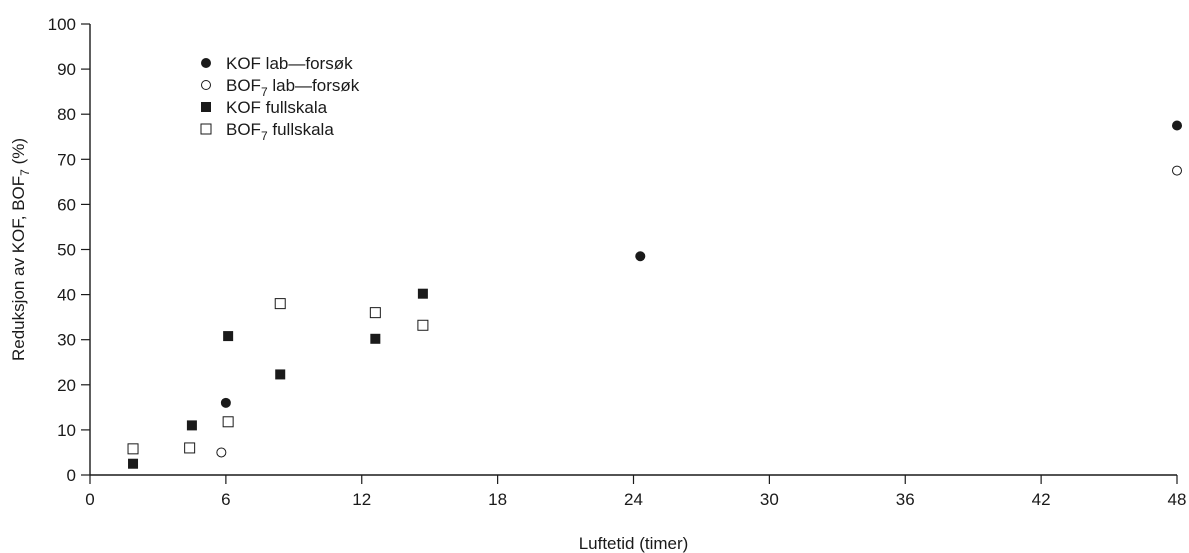 The height and width of the screenshot is (553, 1189). I want to click on legend-label: BOF7 fullskala, so click(280, 131).